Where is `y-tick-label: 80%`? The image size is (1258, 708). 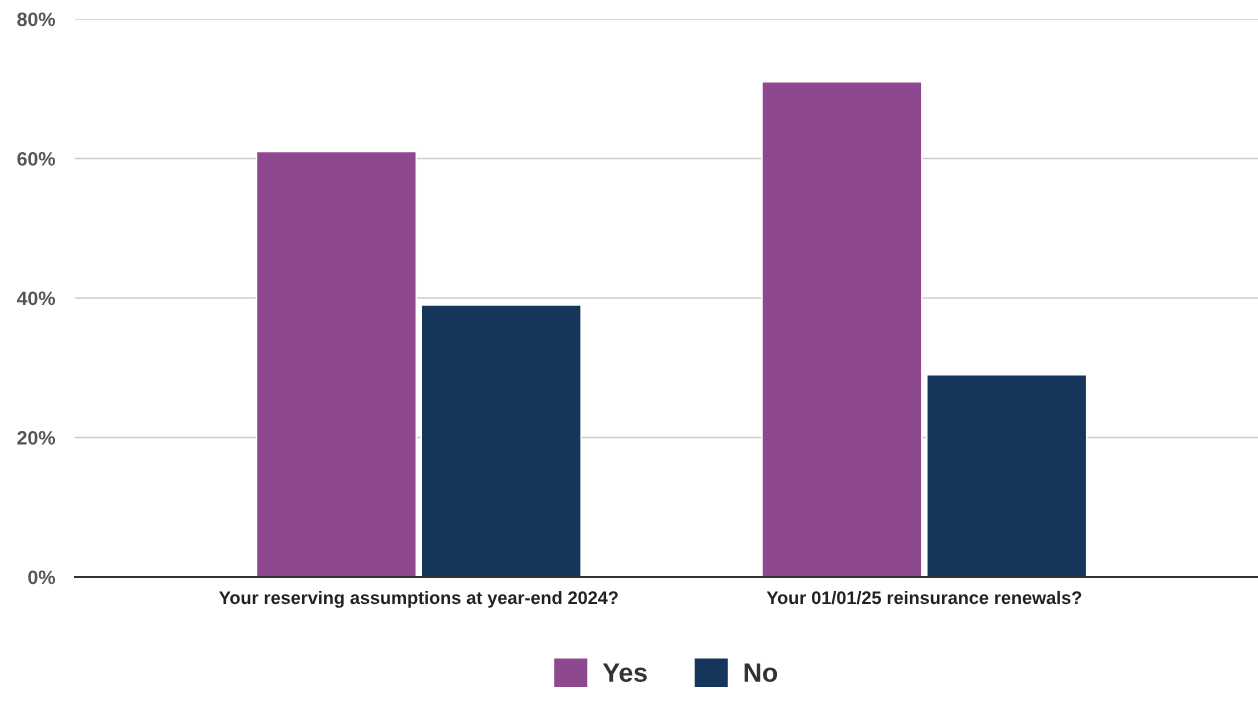
y-tick-label: 80% is located at coordinates (36, 19).